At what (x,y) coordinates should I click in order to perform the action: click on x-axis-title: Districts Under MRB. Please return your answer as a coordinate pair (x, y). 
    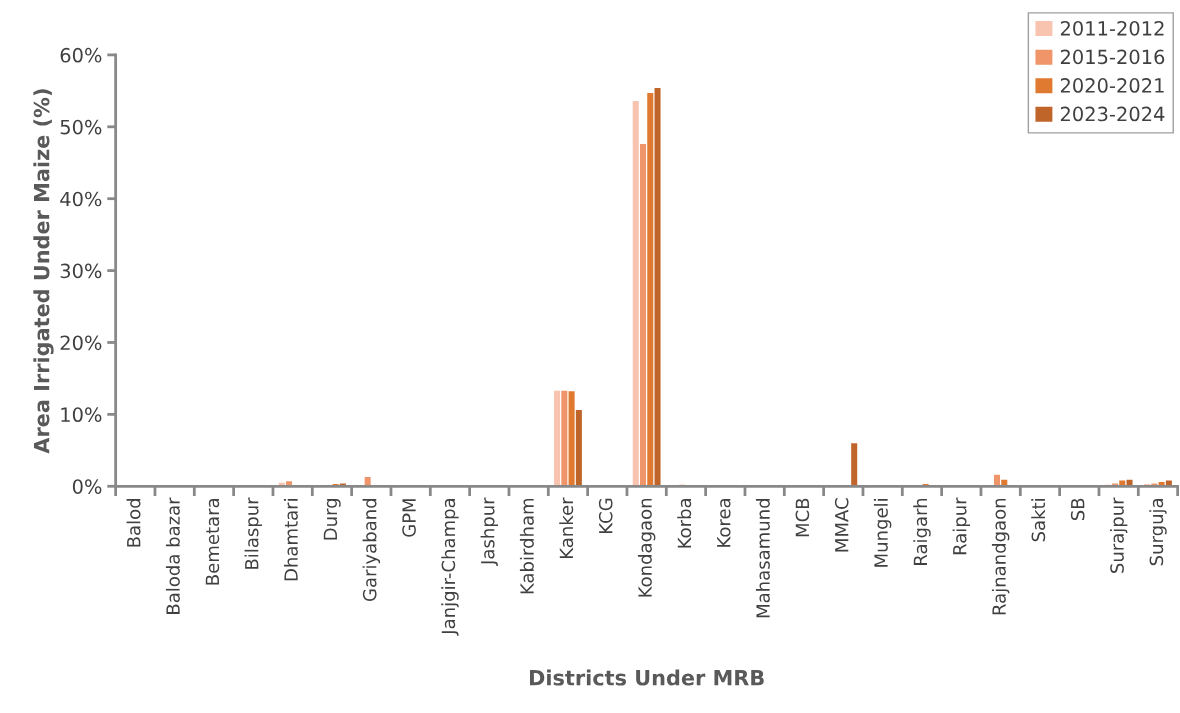
    Looking at the image, I should click on (646, 677).